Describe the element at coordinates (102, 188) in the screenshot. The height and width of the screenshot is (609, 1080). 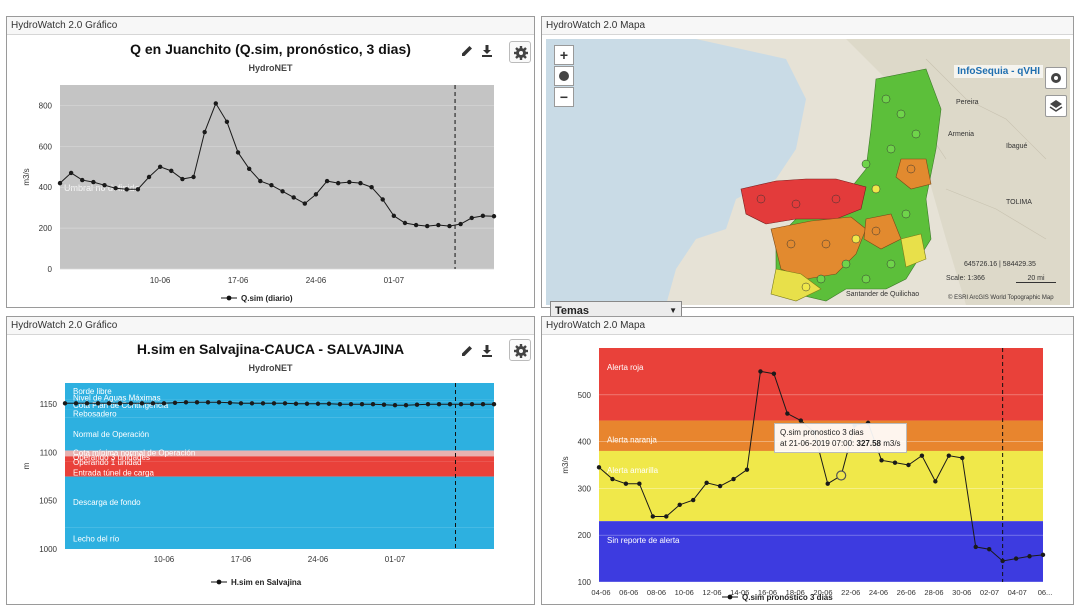
I see `band-label: Umbral no definido` at that location.